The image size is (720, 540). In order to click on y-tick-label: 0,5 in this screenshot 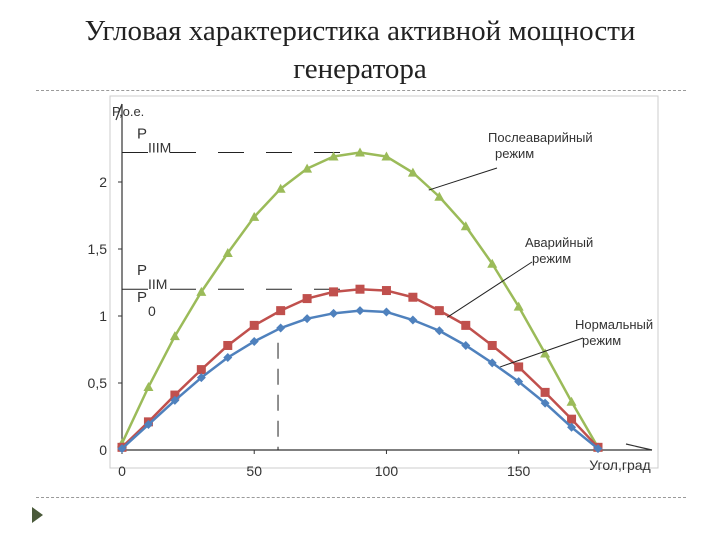, I will do `click(98, 383)`.